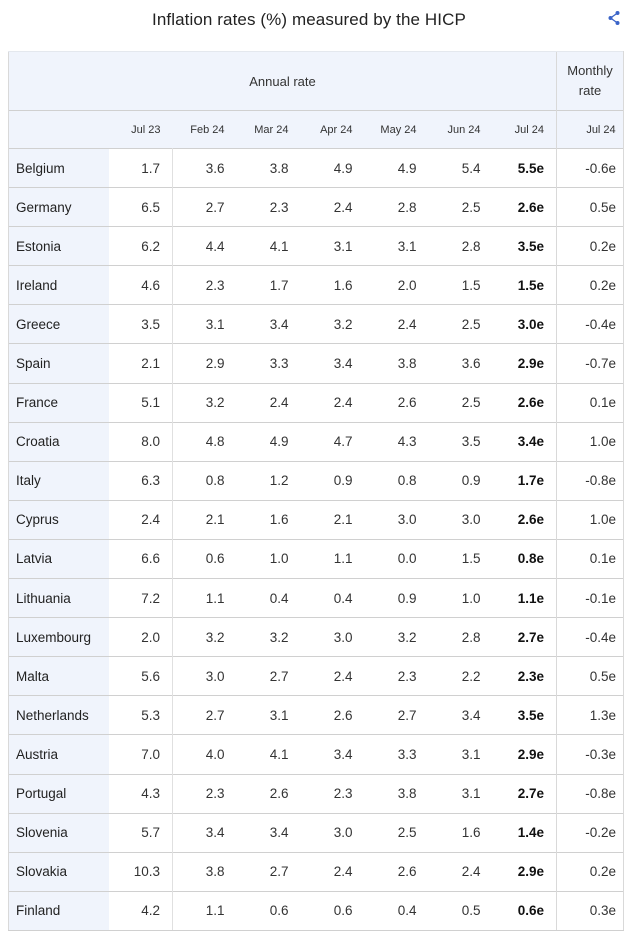  I want to click on annual-rate-cell: 0.6, so click(204, 558).